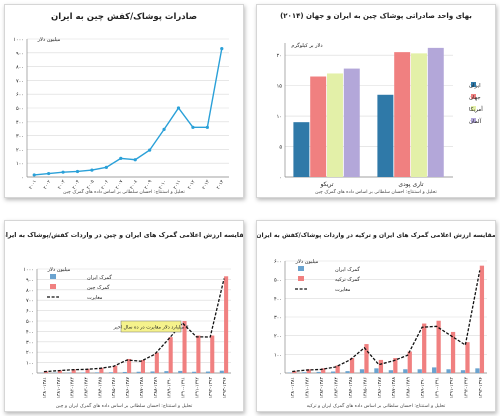 The image size is (500, 416). I want to click on legend-label: گمرک ترکیه, so click(347, 279).